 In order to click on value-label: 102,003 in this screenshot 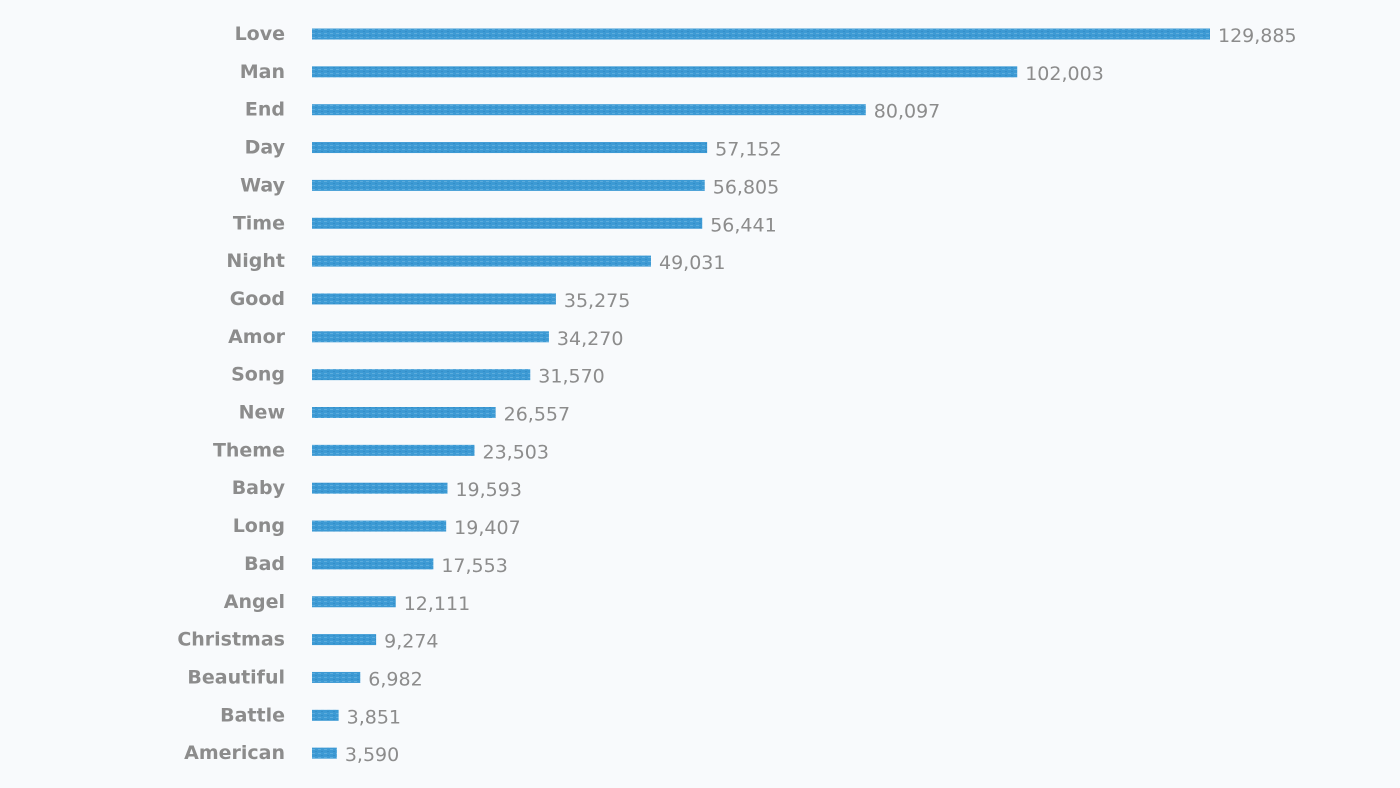, I will do `click(1064, 74)`.